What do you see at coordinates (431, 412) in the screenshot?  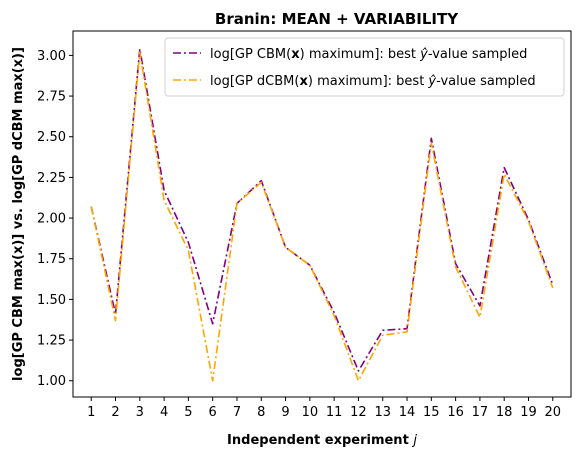 I see `x-tick-label: 15` at bounding box center [431, 412].